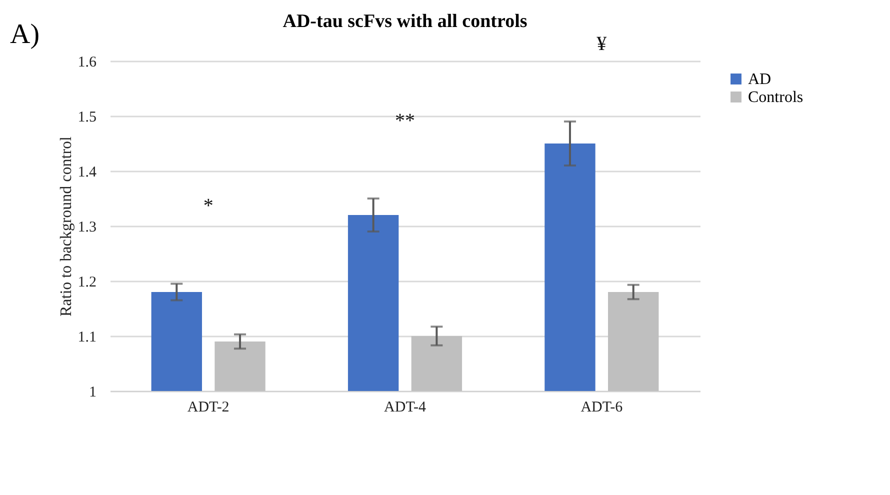  Describe the element at coordinates (87, 118) in the screenshot. I see `y-tick-label: 1.5` at that location.